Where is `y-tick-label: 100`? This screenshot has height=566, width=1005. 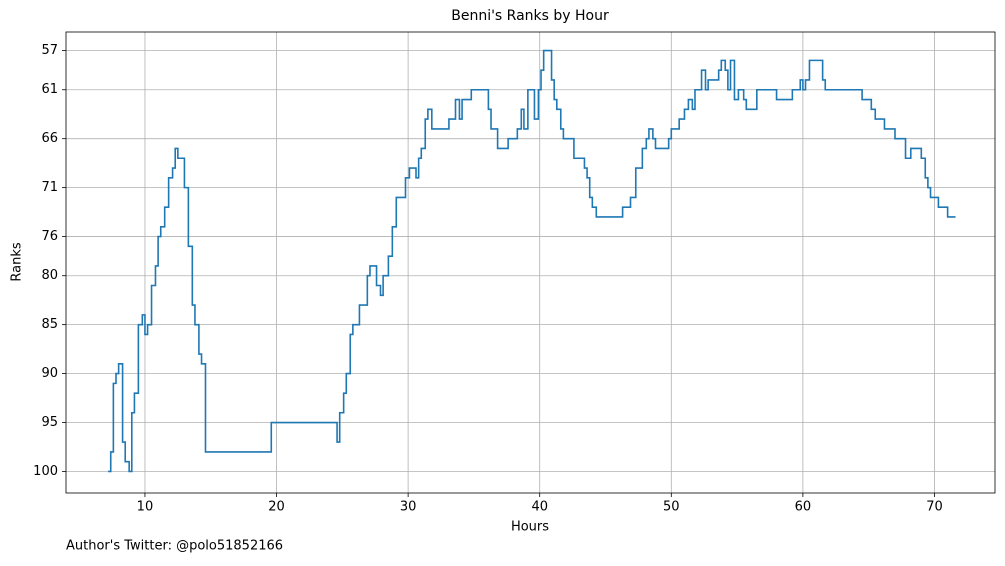 y-tick-label: 100 is located at coordinates (45, 471).